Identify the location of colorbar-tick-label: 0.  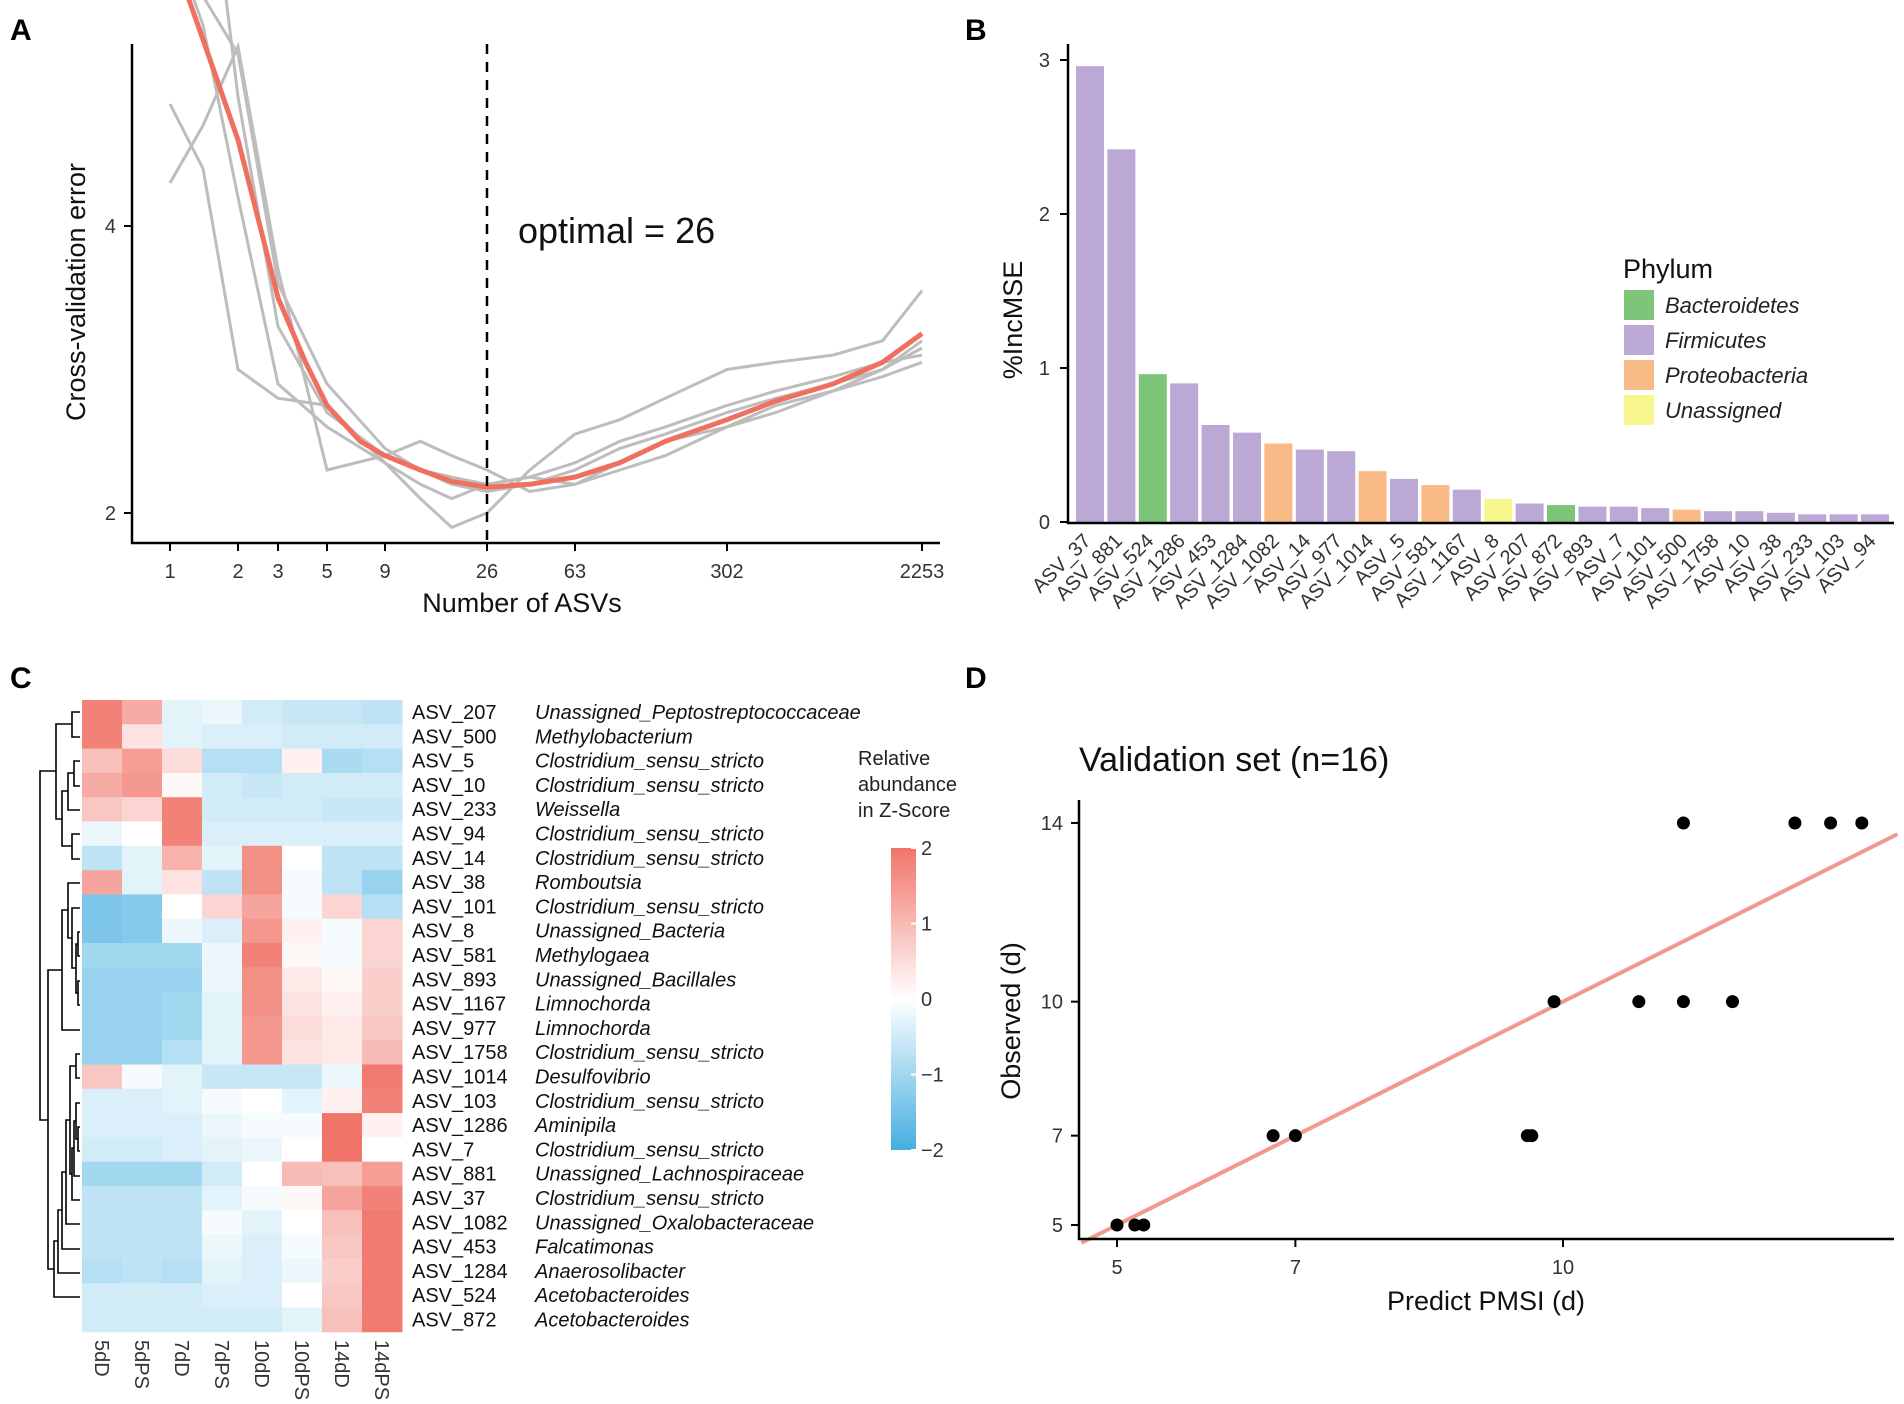
(926, 1000).